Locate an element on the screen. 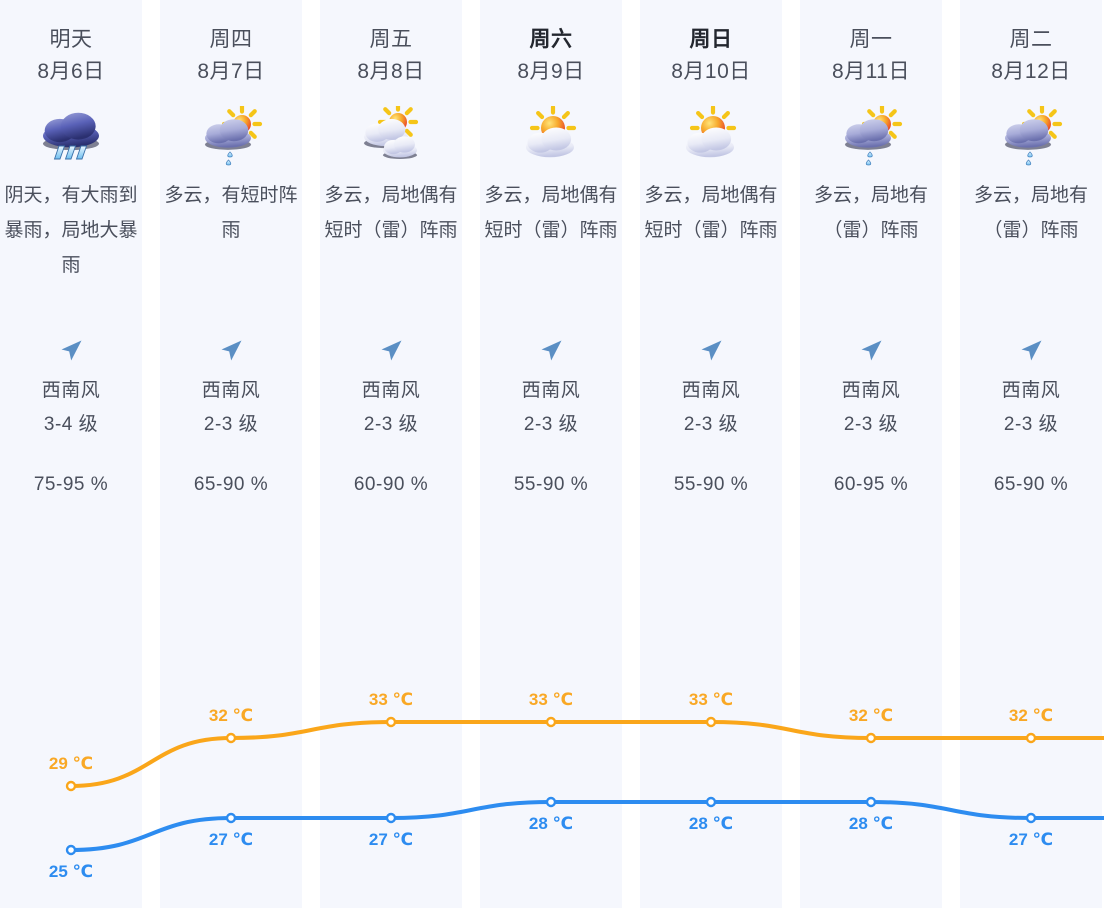 The width and height of the screenshot is (1104, 908). day-header: 周六 8月9日 is located at coordinates (551, 44).